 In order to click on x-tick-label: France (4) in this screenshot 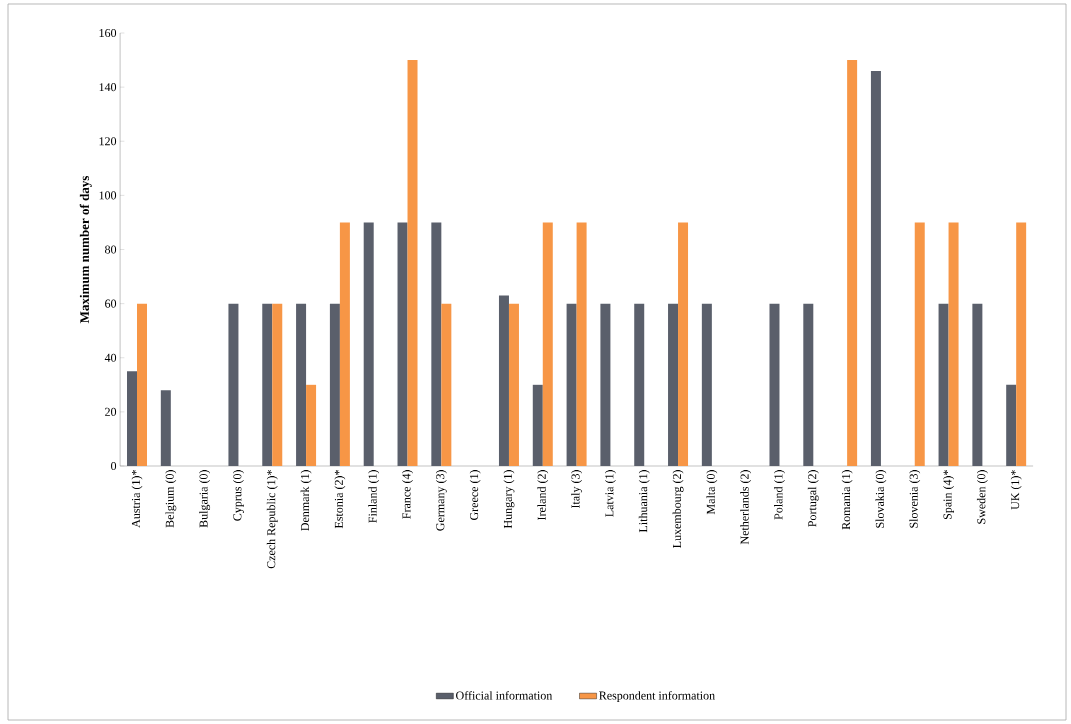, I will do `click(407, 494)`.